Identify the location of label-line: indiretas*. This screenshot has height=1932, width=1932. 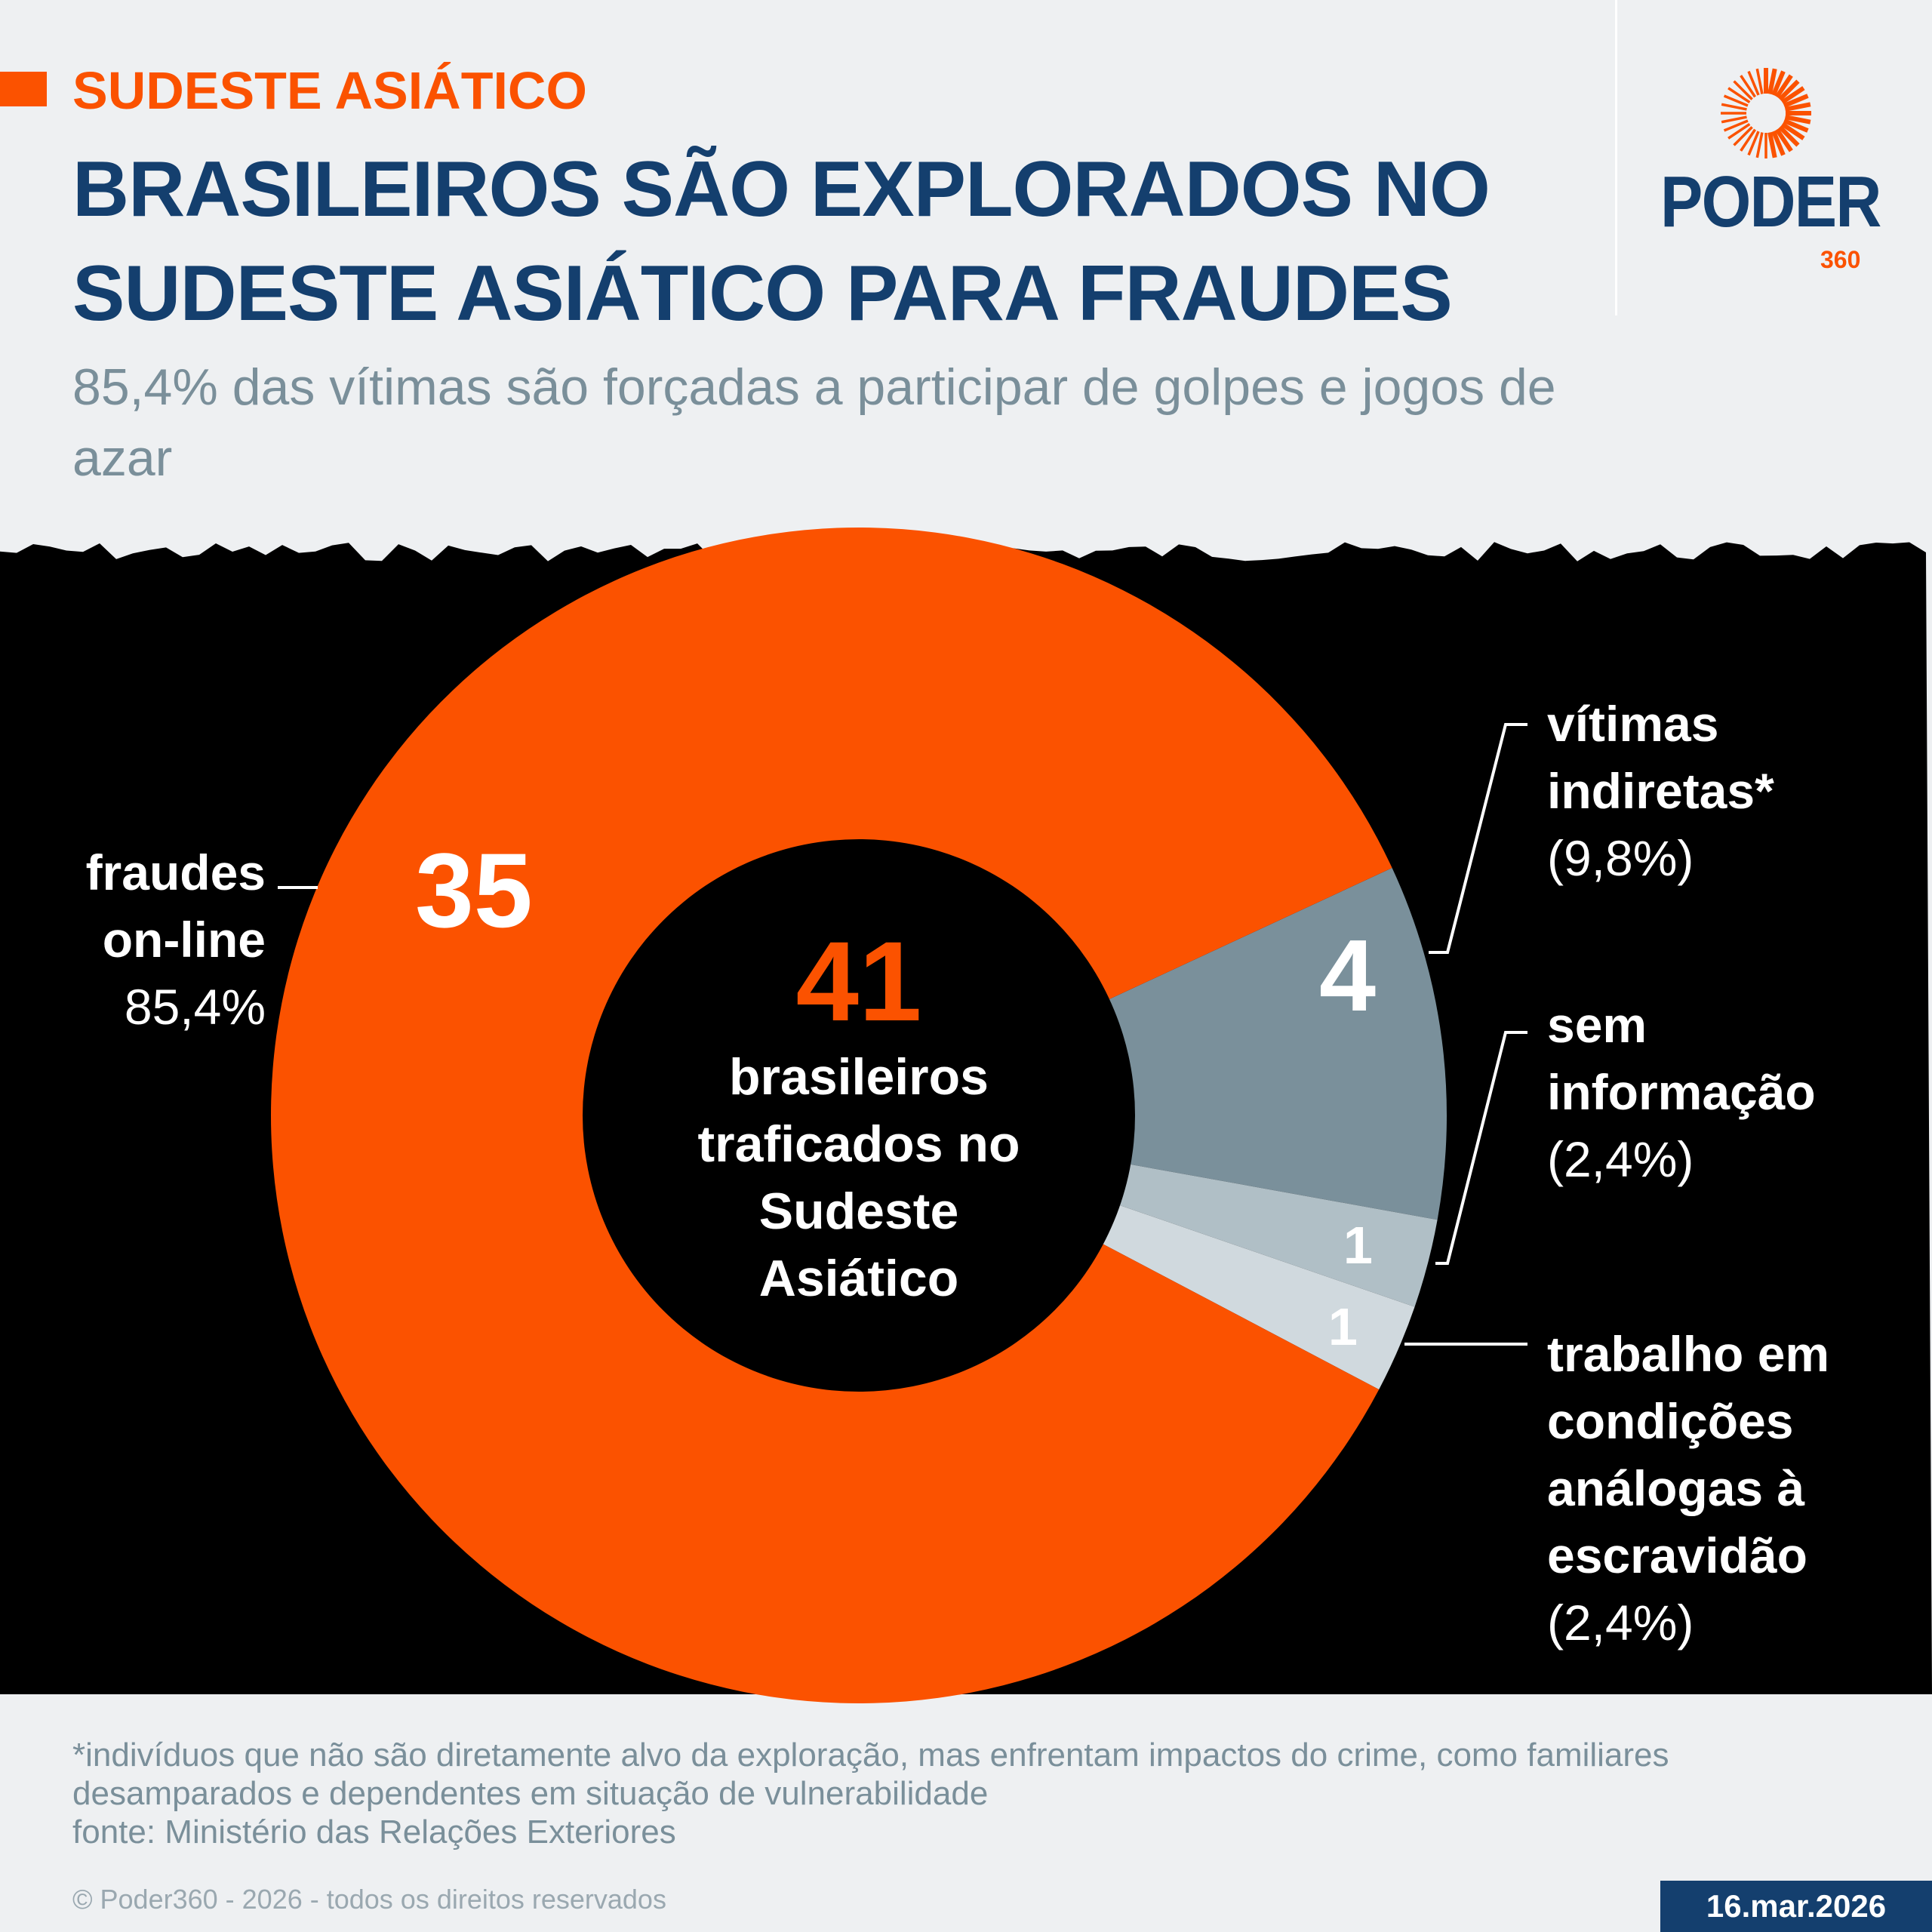
(1660, 791).